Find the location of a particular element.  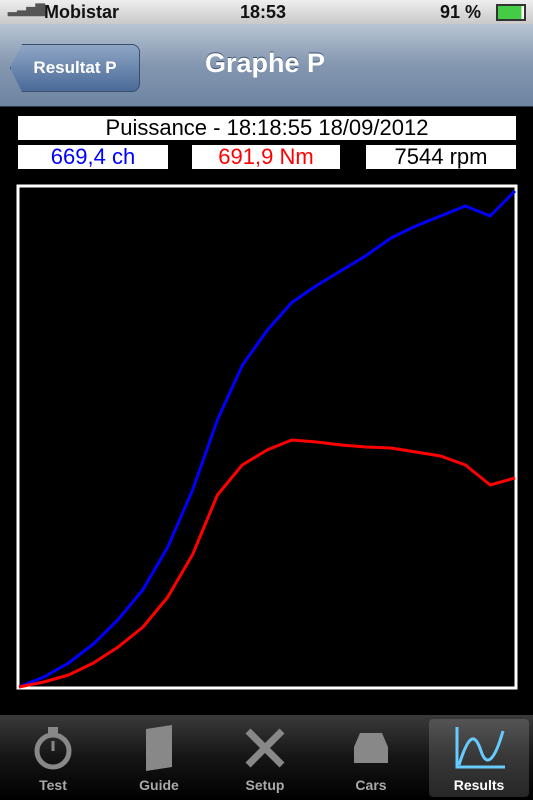

clock: 18:53 is located at coordinates (263, 12).